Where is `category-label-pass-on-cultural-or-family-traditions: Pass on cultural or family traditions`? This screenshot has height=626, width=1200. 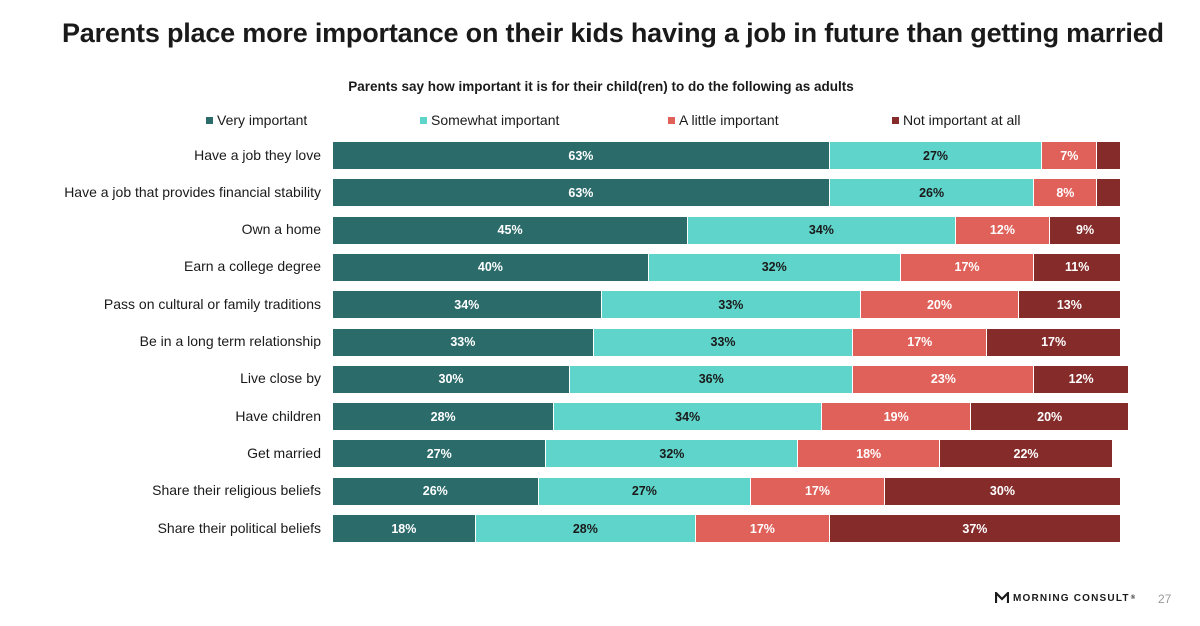
category-label-pass-on-cultural-or-family-traditions: Pass on cultural or family traditions is located at coordinates (212, 303).